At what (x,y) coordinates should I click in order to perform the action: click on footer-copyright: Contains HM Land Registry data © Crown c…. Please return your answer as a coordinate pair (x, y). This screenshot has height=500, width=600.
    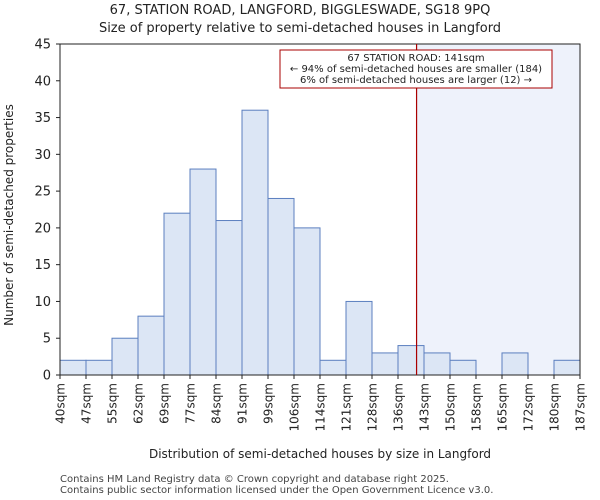
    Looking at the image, I should click on (254, 479).